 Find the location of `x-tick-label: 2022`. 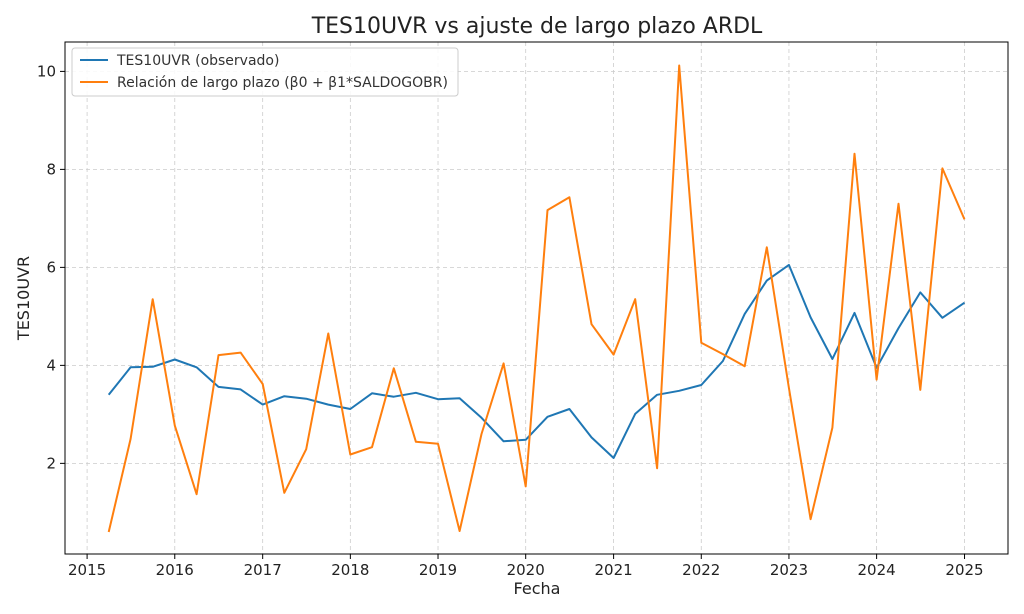

x-tick-label: 2022 is located at coordinates (701, 570).